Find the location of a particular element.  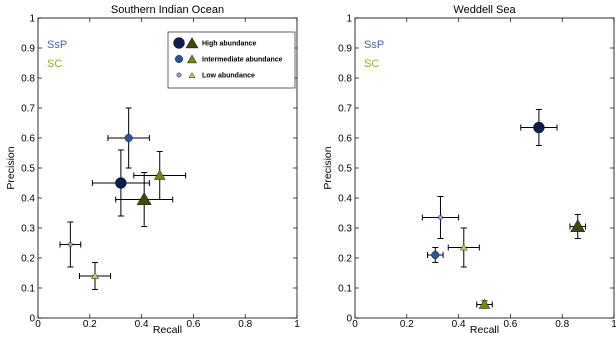

legend-entry: Low abundance is located at coordinates (228, 76).